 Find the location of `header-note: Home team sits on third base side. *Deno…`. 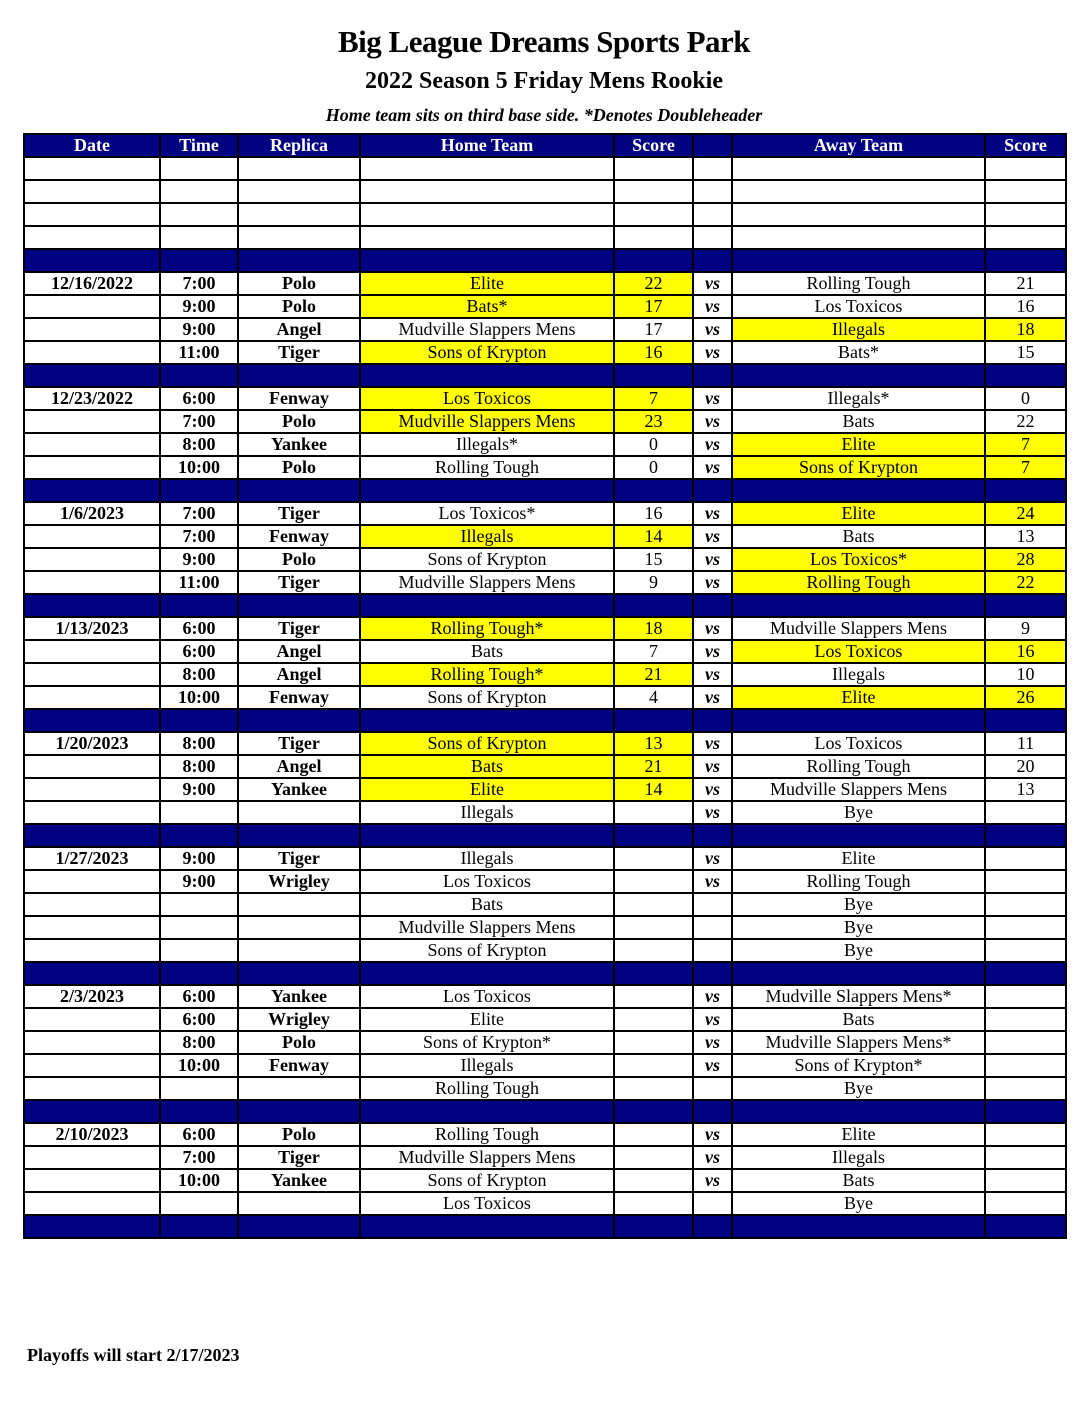

header-note: Home team sits on third base side. *Deno… is located at coordinates (544, 115).